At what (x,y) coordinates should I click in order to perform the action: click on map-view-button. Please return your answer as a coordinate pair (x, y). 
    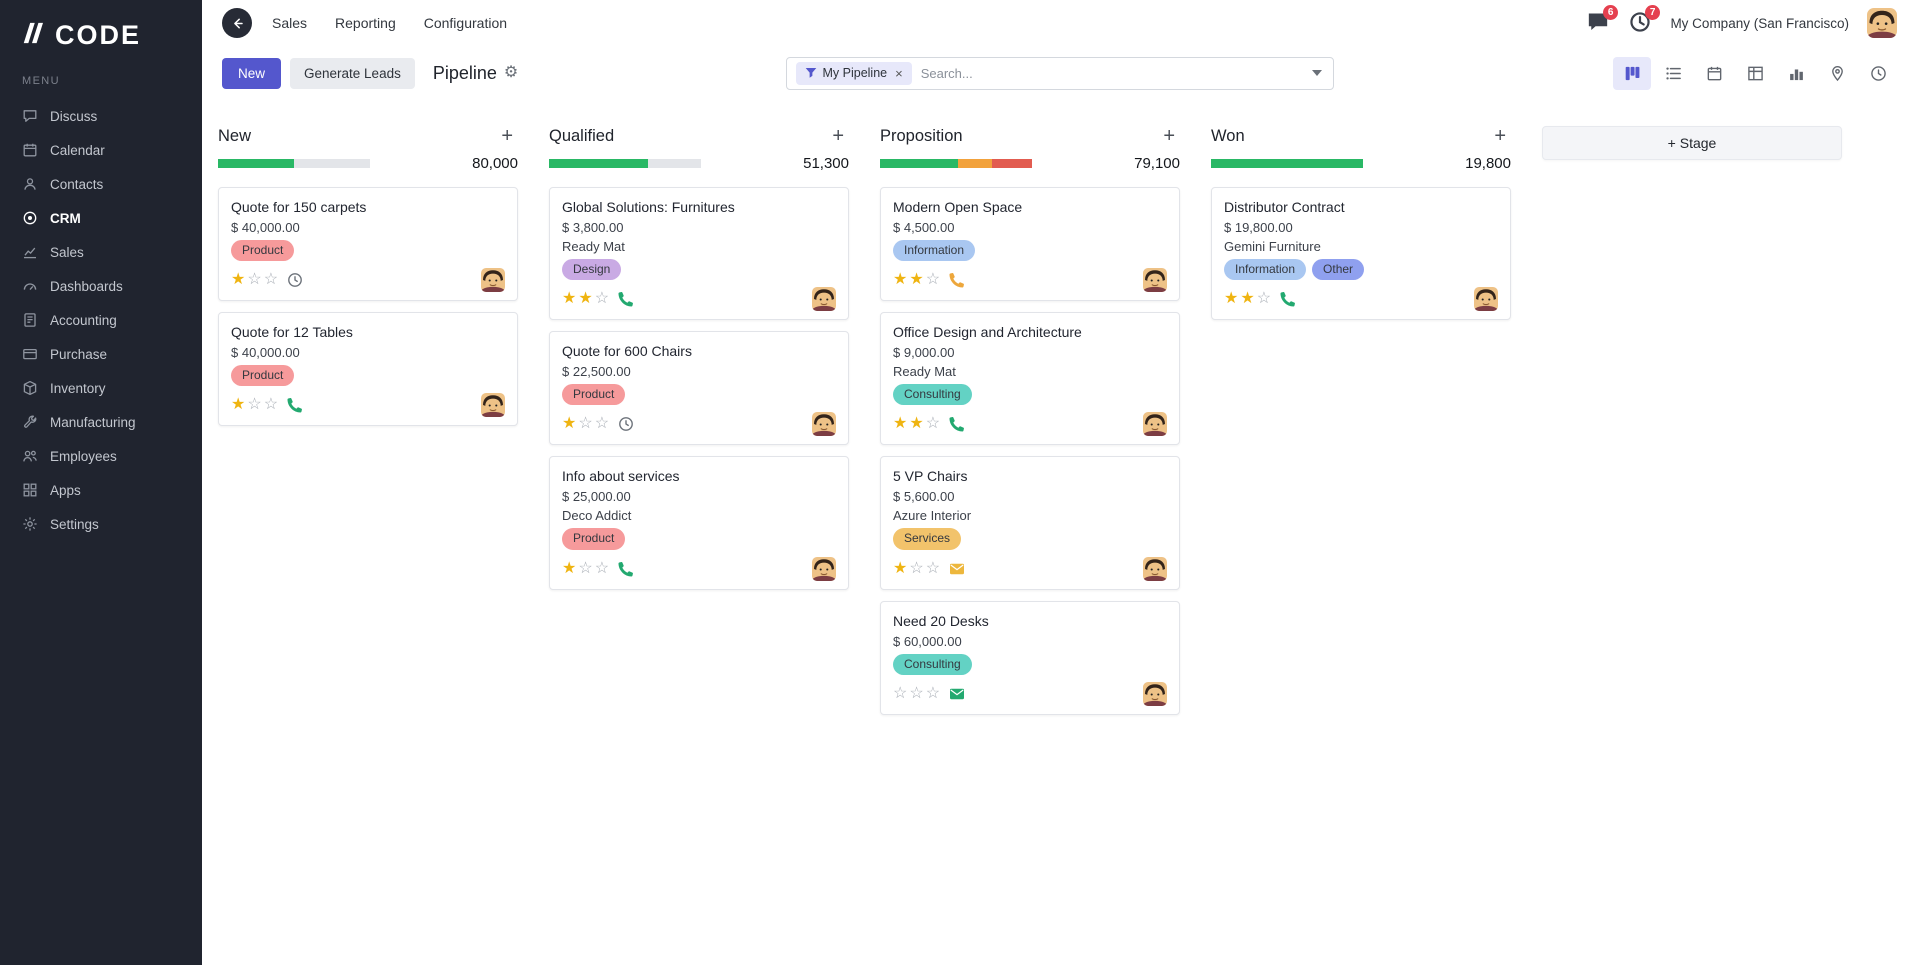
    Looking at the image, I should click on (1837, 73).